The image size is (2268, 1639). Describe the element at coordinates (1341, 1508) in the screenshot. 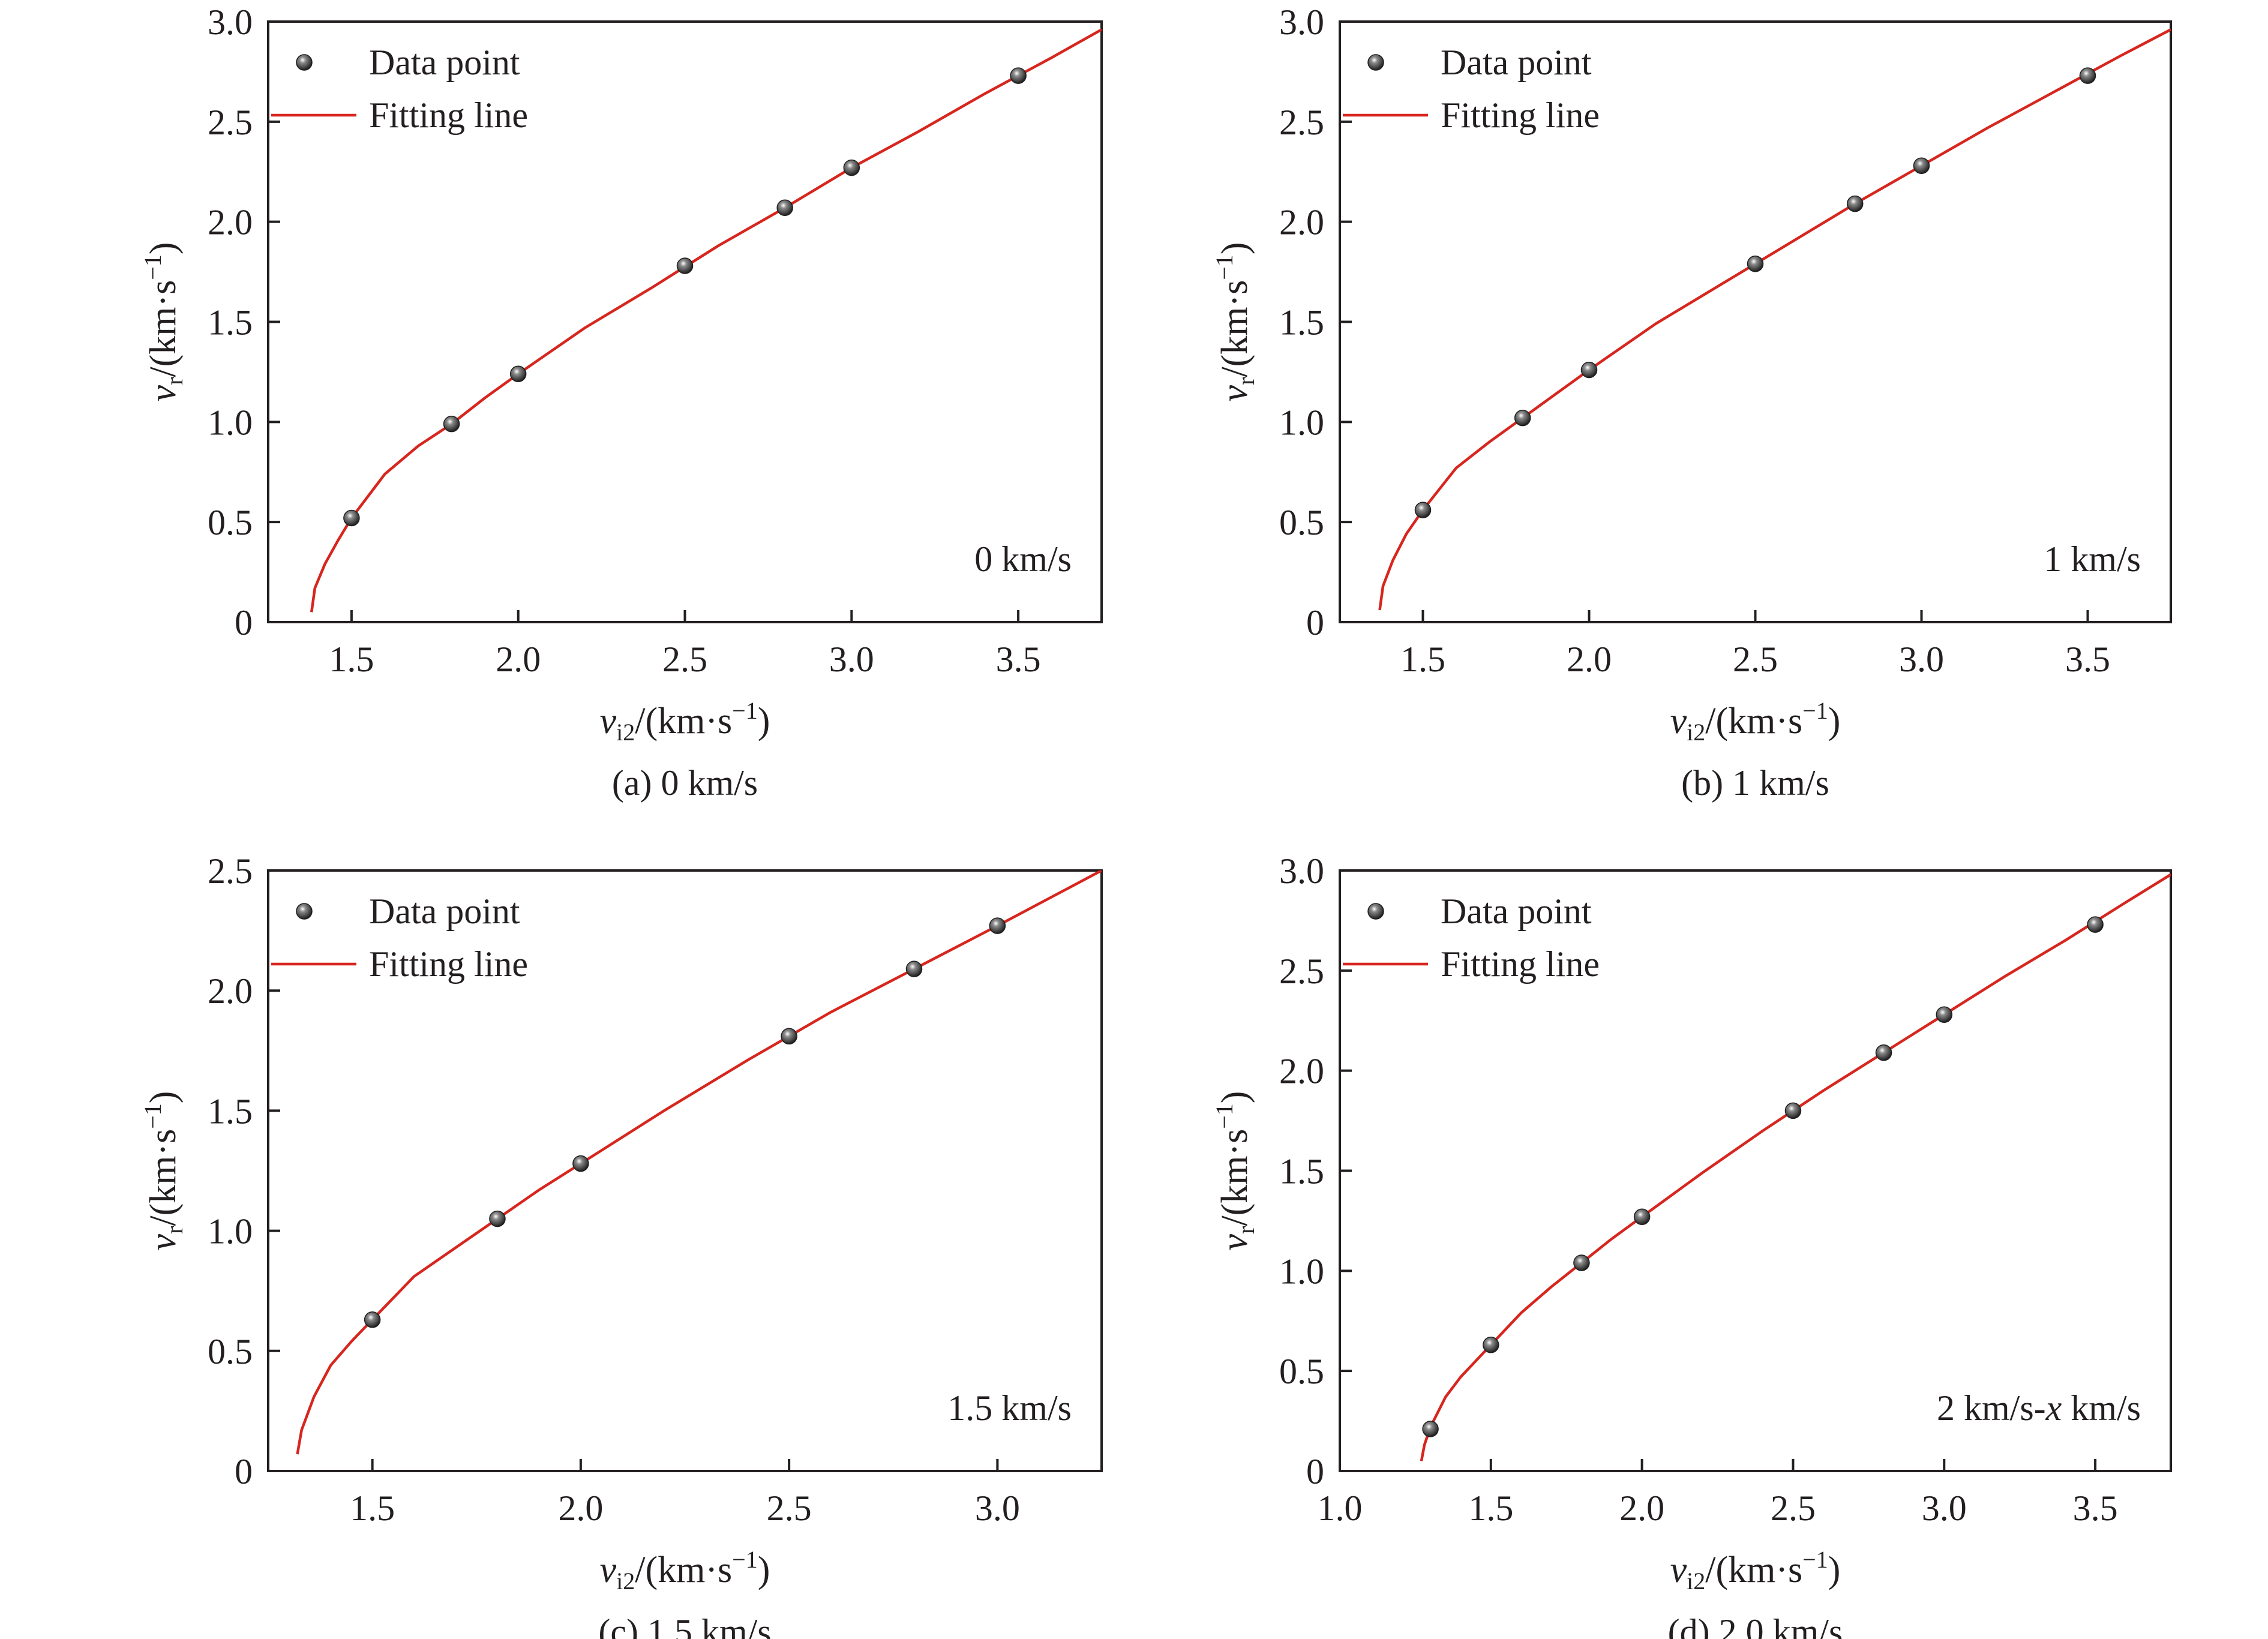

I see `x-tick-label: 1.0` at that location.